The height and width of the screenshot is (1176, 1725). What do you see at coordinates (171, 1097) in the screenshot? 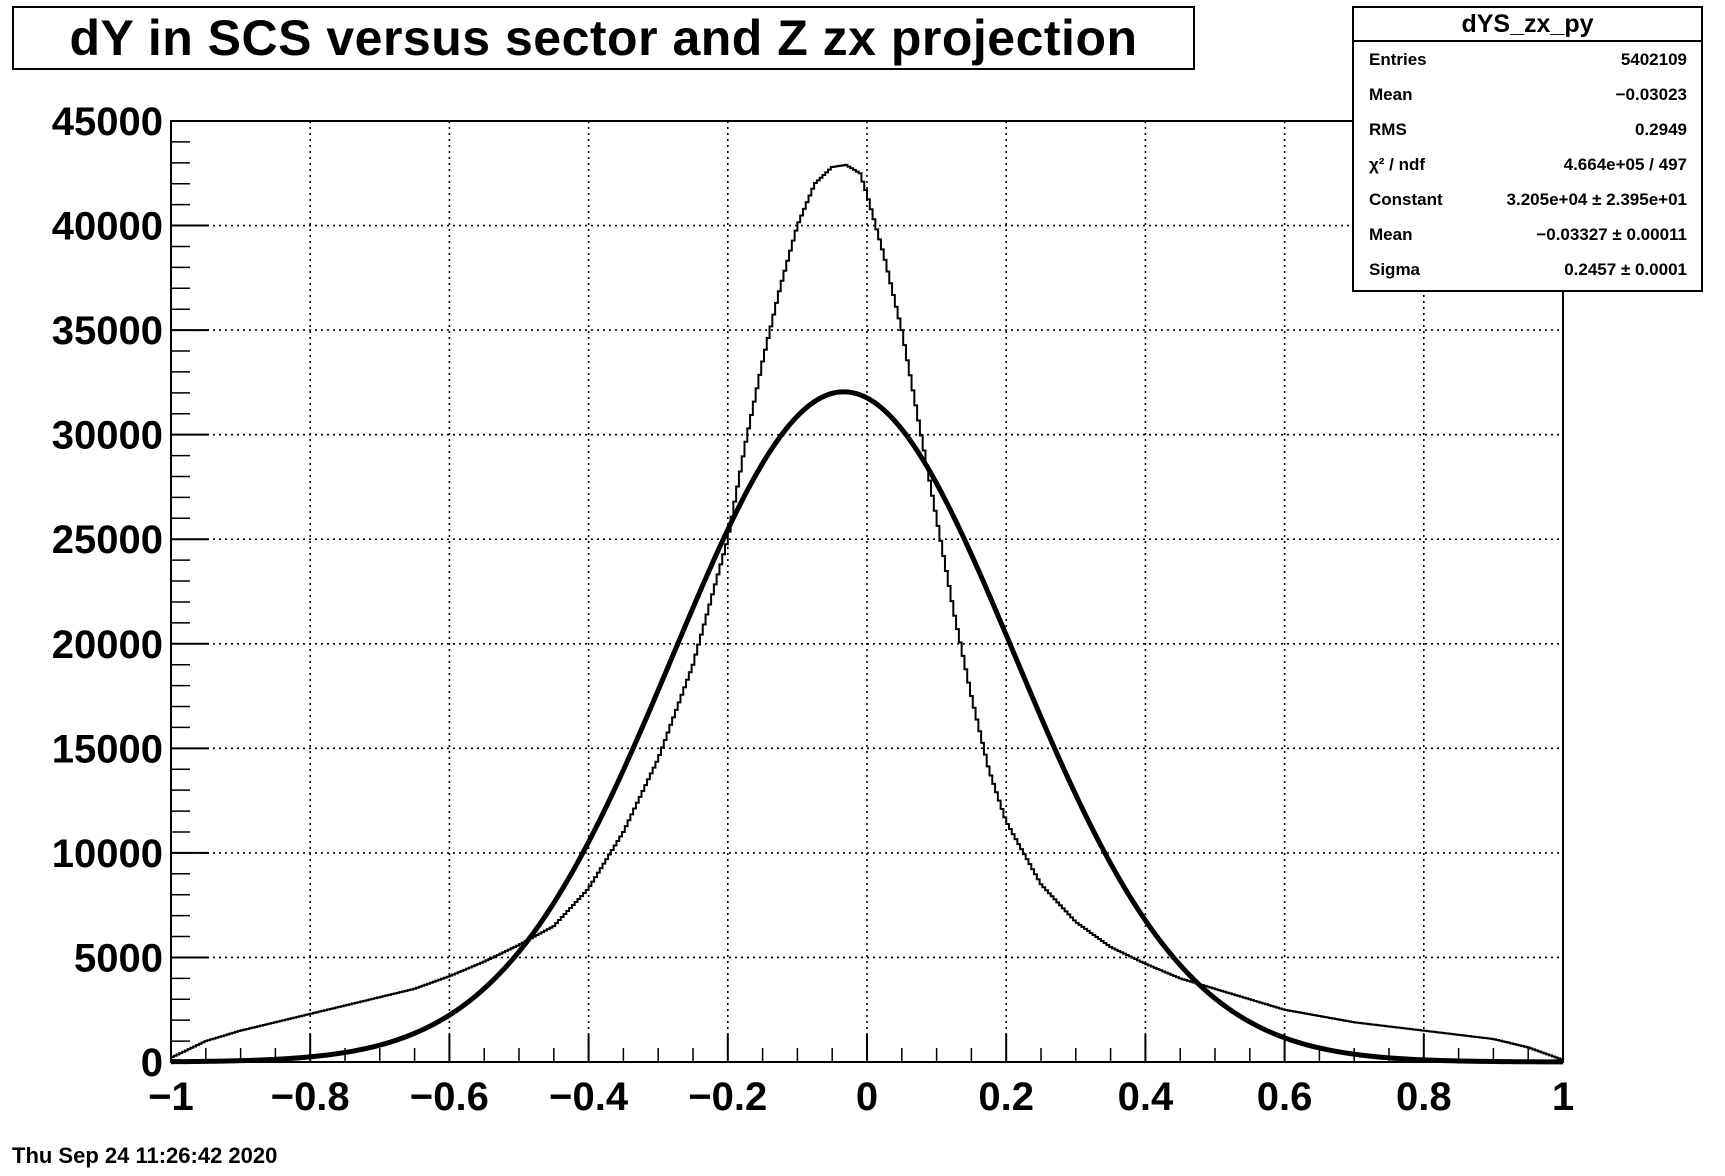
I see `x-tick-label: −1` at bounding box center [171, 1097].